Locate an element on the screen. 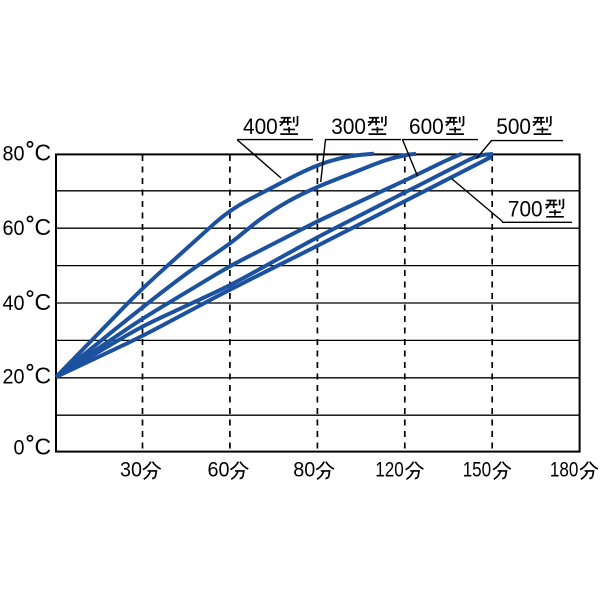  svg-text: 500 is located at coordinates (513, 126).